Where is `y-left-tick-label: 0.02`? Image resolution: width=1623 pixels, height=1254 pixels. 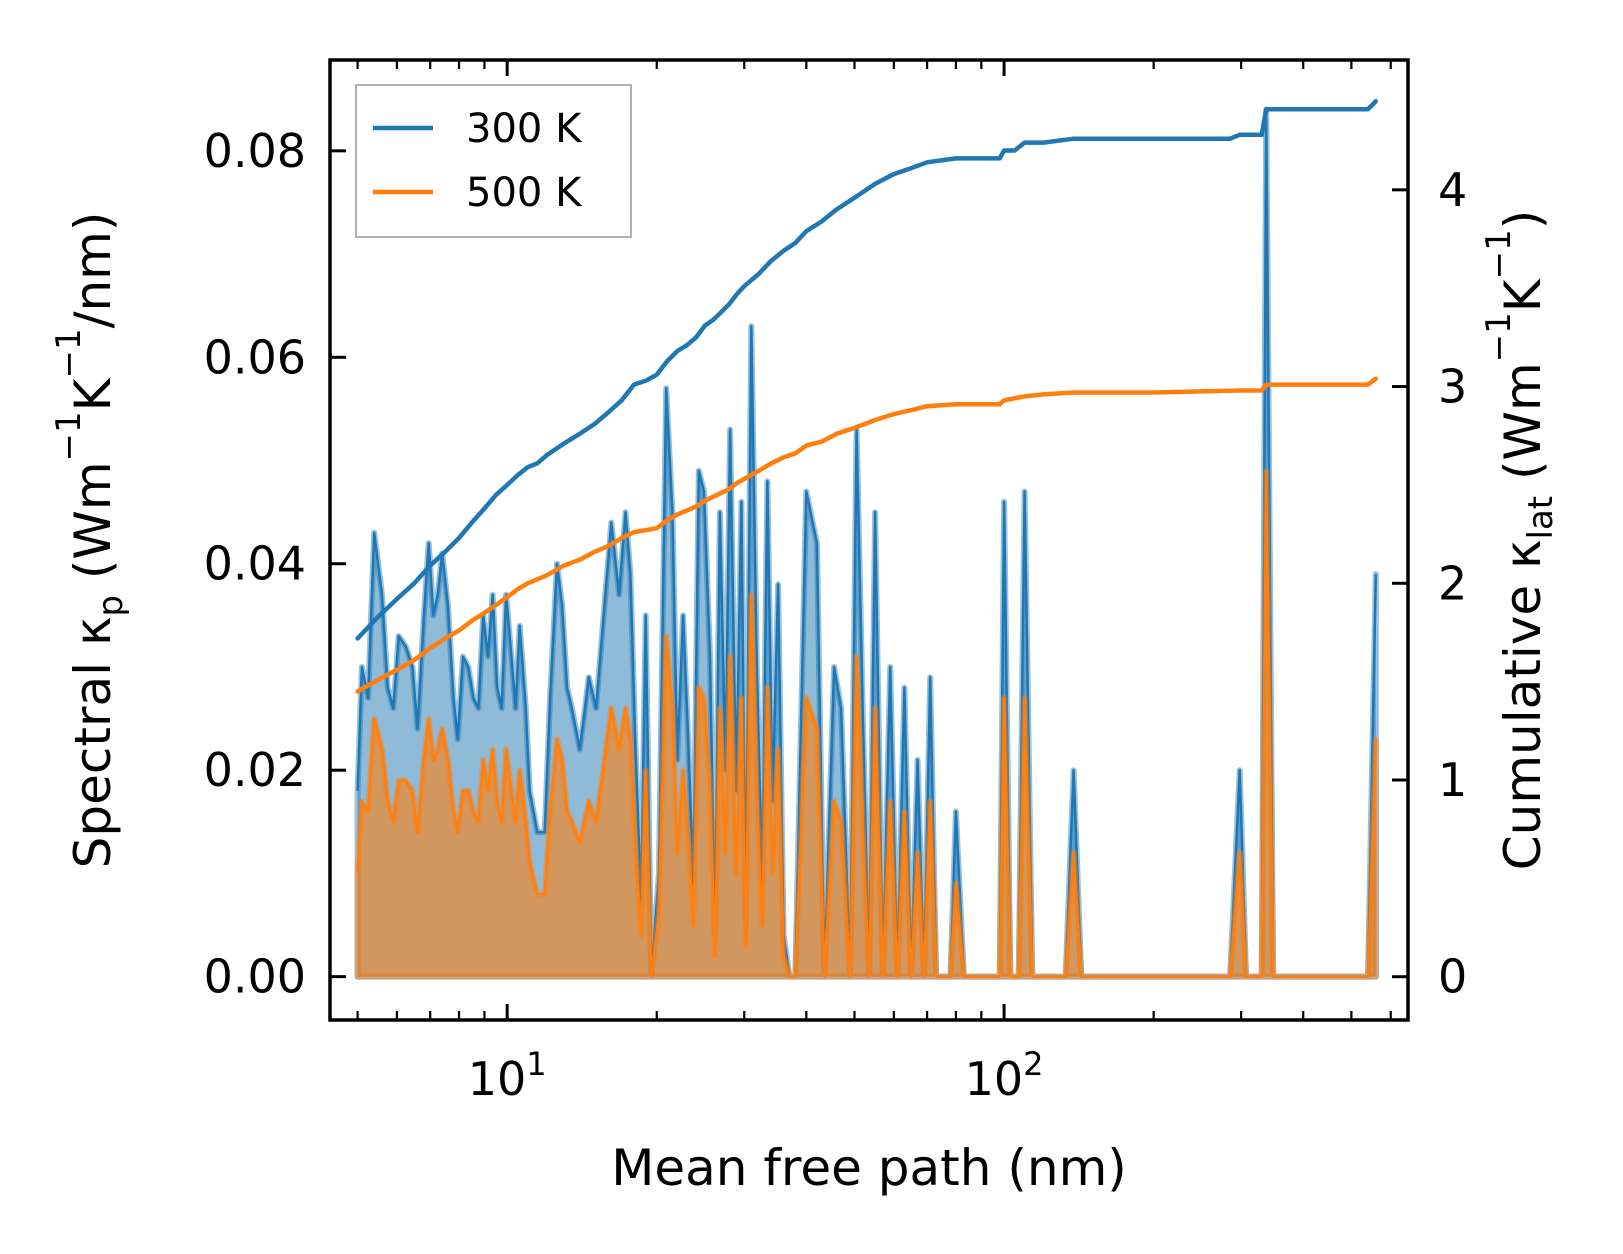
y-left-tick-label: 0.02 is located at coordinates (255, 770).